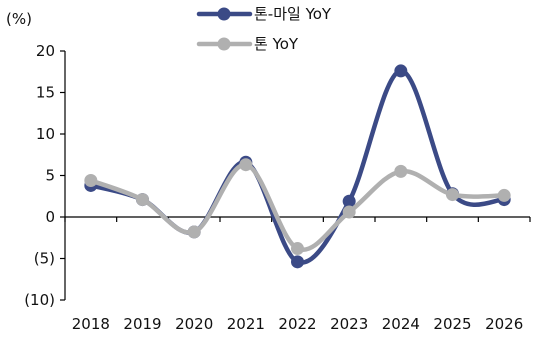  I want to click on y-tick-label: (10), so click(39, 300).